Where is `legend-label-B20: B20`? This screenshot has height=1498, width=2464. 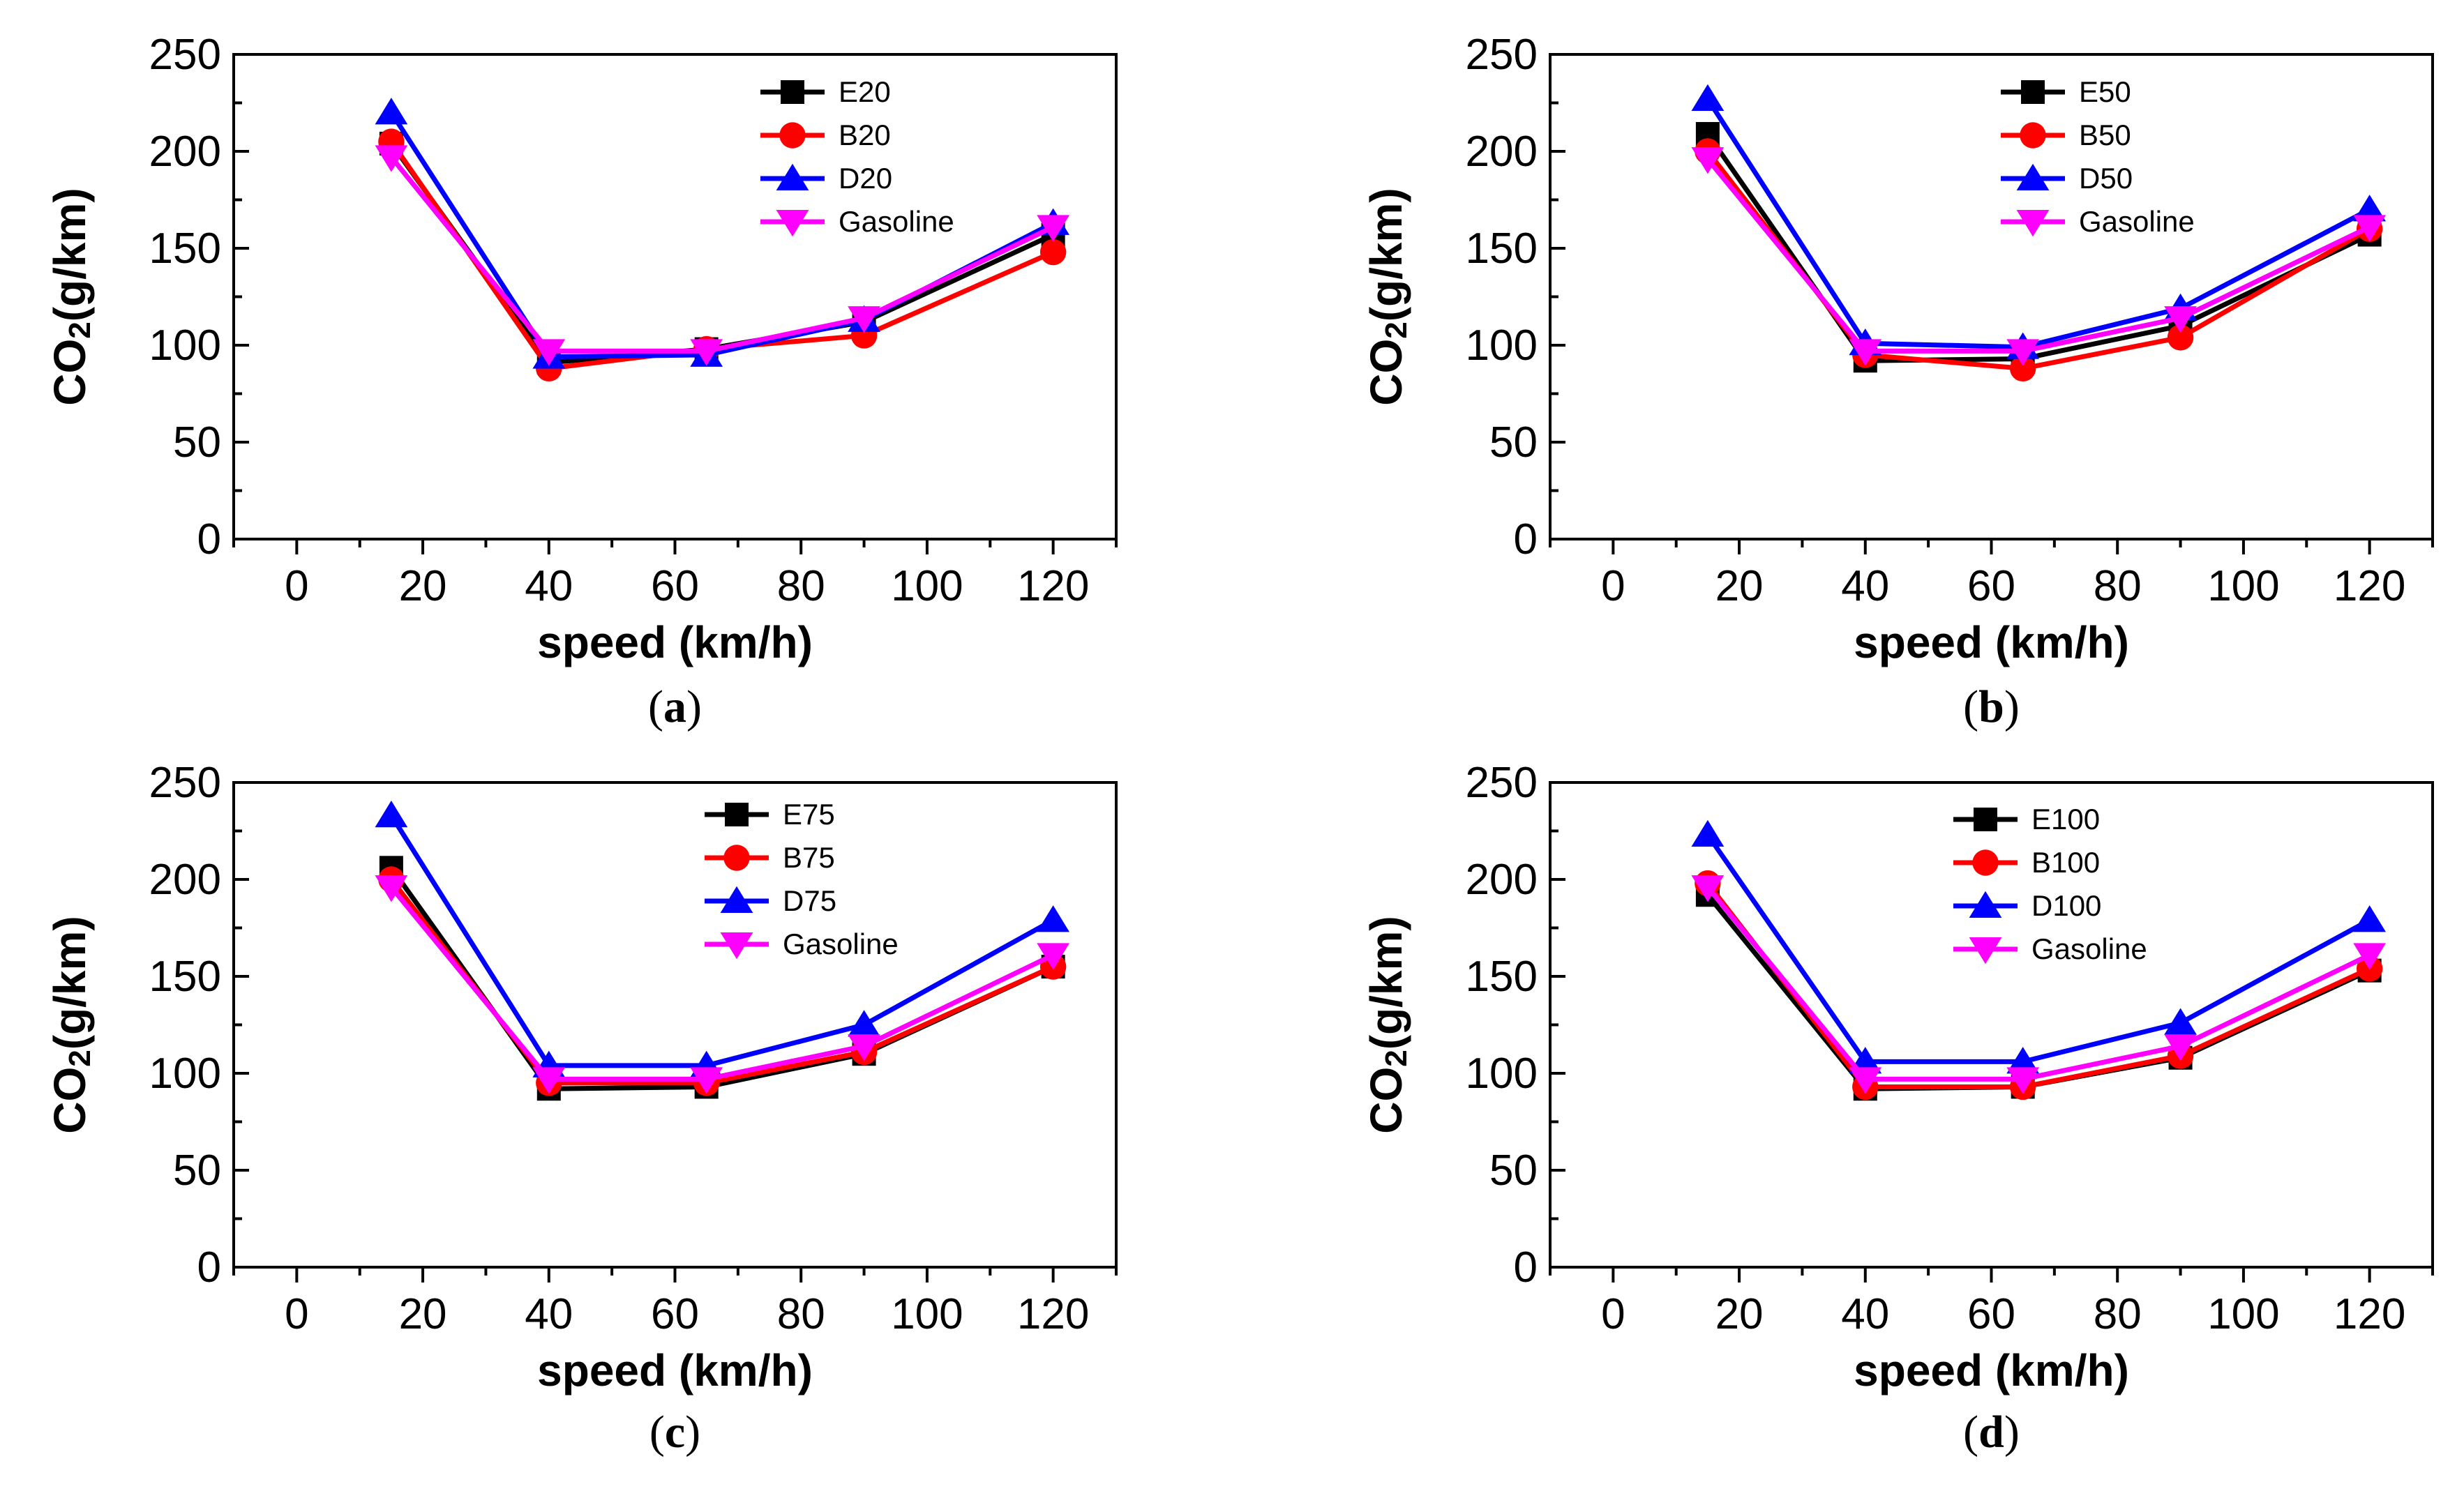
legend-label-B20: B20 is located at coordinates (865, 135).